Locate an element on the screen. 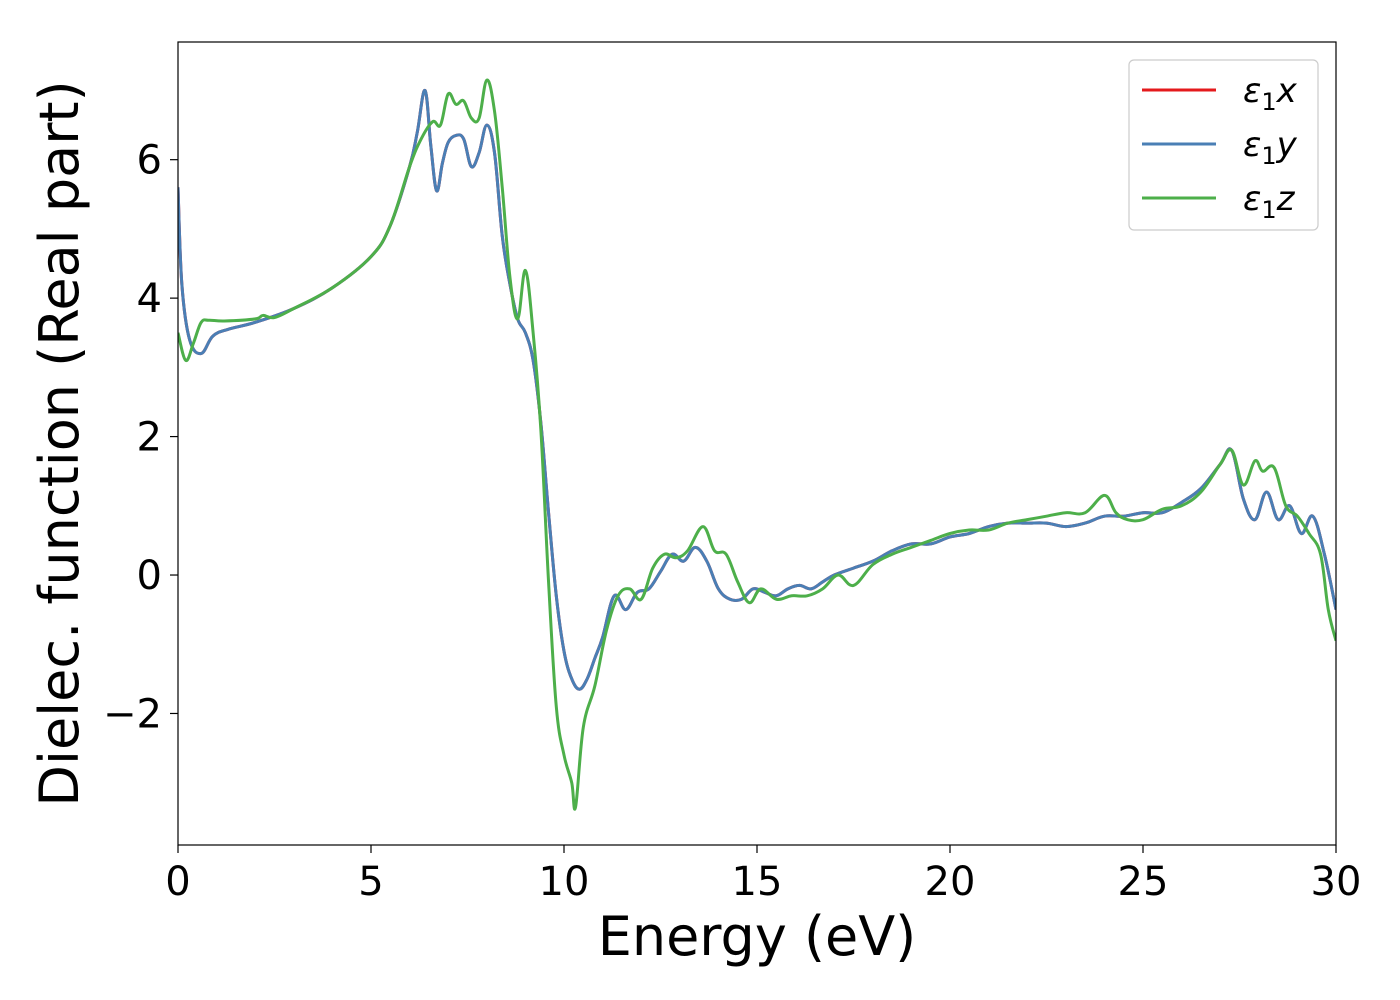  y-tick-label: 2 is located at coordinates (149, 438).